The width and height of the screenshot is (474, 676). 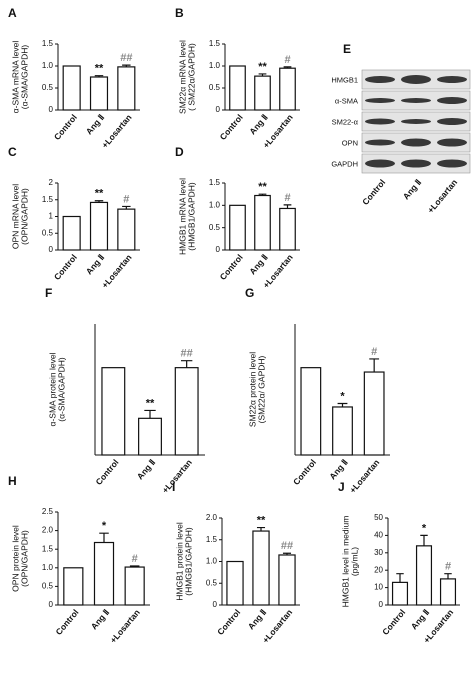 I want to click on y-axis-label: (pg/mL), so click(x=354, y=561).